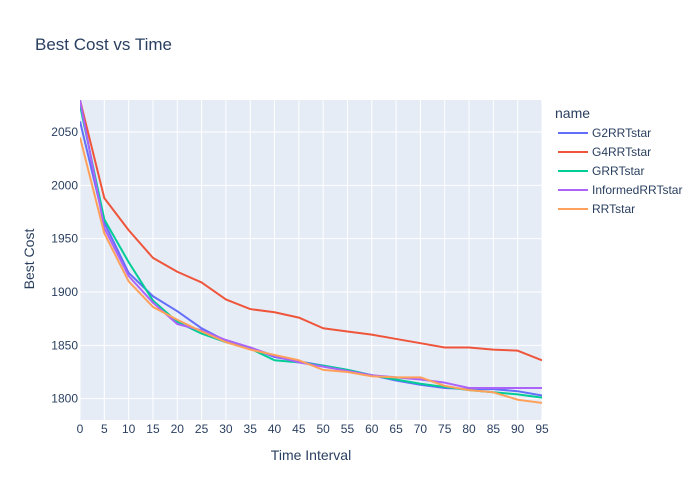  I want to click on x-axis-ticks: 0 5 10 15 20 25 30 35 40 45 50 55 60 65 70 75 80 85 90 95, so click(313, 429).